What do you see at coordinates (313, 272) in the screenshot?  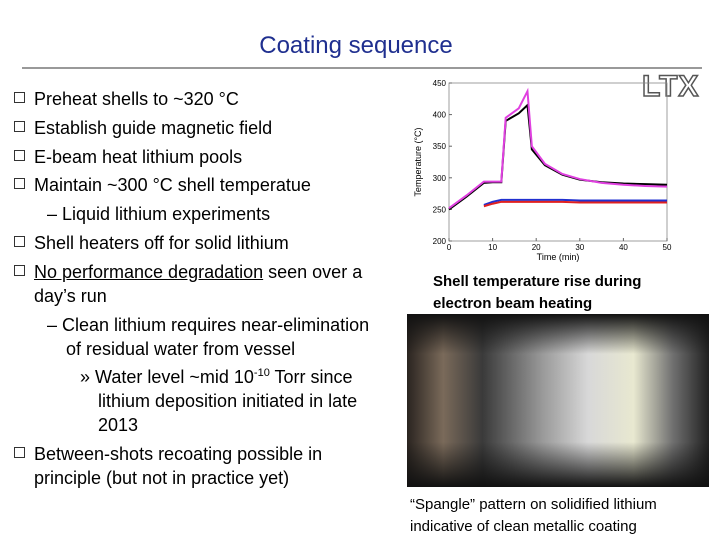 I see `text: seen over a` at bounding box center [313, 272].